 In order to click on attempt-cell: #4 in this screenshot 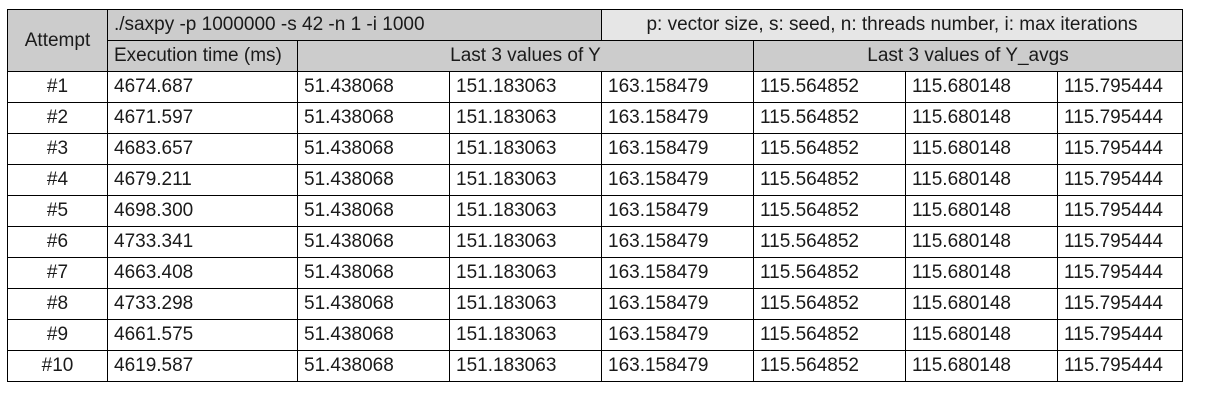, I will do `click(57, 180)`.